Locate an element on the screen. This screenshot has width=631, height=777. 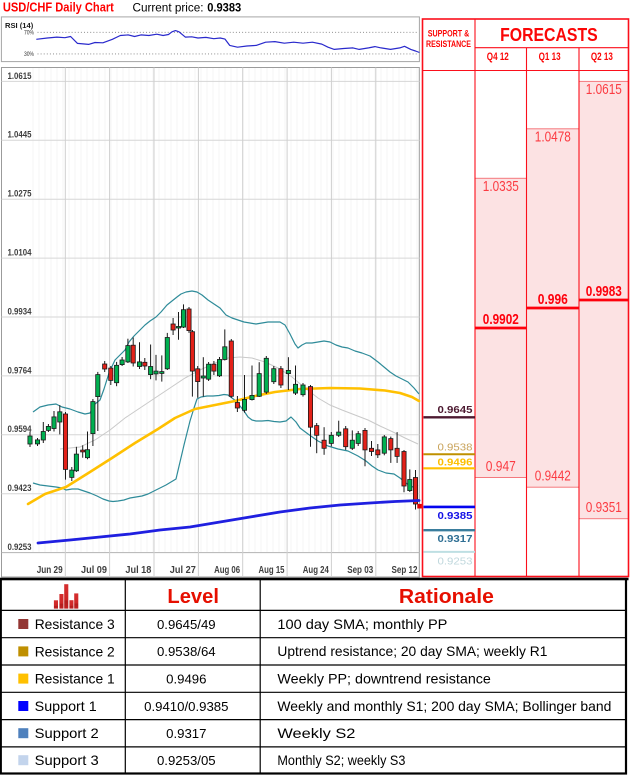
svg-text: Jul 27 is located at coordinates (183, 570).